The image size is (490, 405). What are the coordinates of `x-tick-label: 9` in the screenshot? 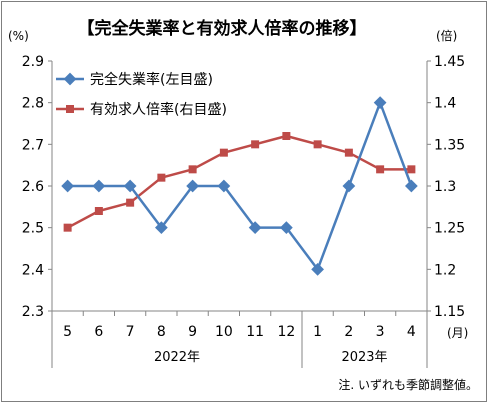 It's located at (192, 332).